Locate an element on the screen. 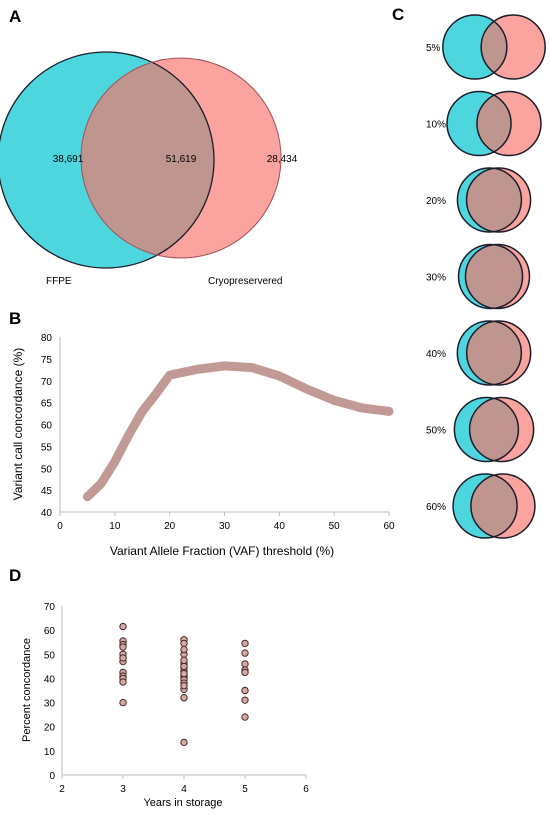  d-y-axis-title: Percent concordance is located at coordinates (27, 690).